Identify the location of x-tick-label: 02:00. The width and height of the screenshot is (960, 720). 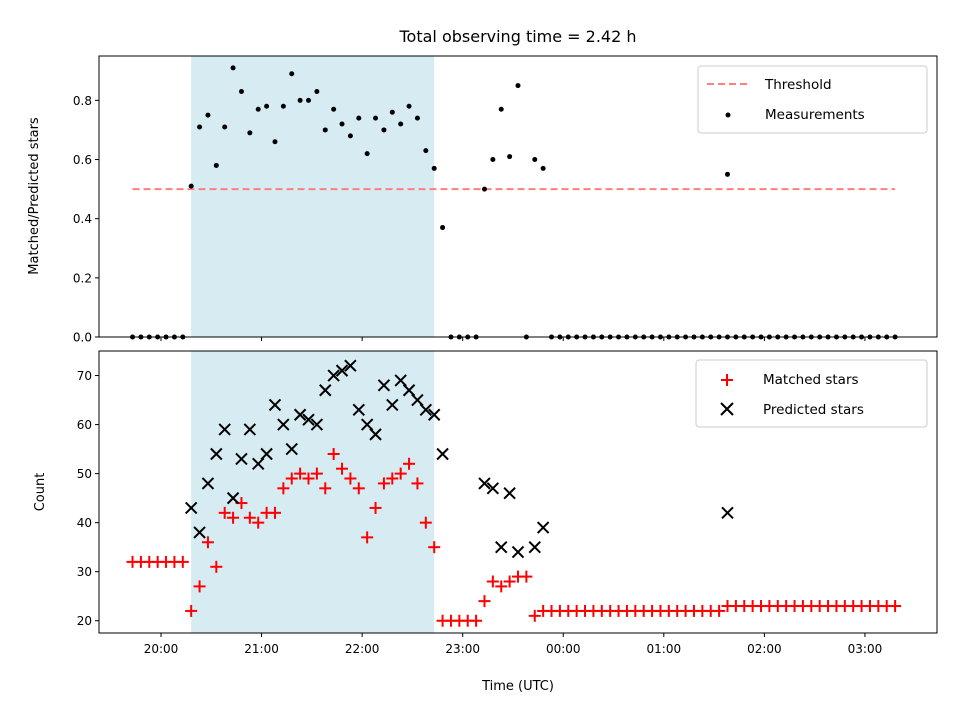
(764, 649).